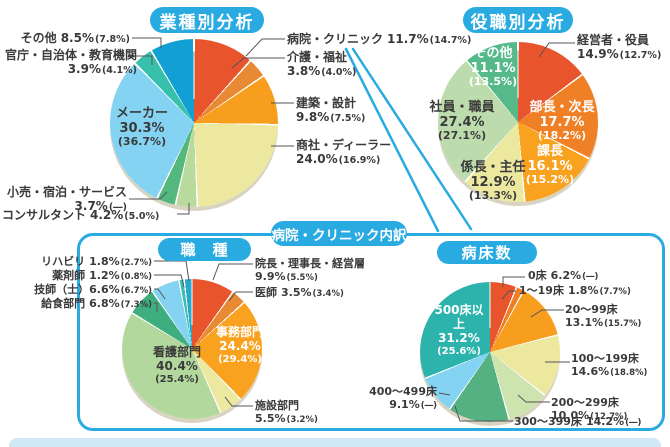 The height and width of the screenshot is (447, 670). What do you see at coordinates (335, 442) in the screenshot?
I see `bottom-blue-strip` at bounding box center [335, 442].